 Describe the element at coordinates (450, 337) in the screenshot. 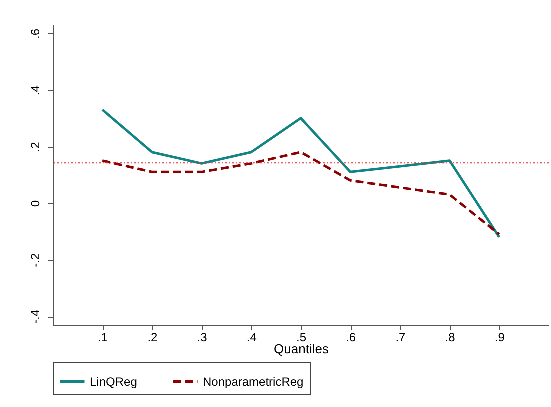

I see `x-tick-label: .8` at that location.